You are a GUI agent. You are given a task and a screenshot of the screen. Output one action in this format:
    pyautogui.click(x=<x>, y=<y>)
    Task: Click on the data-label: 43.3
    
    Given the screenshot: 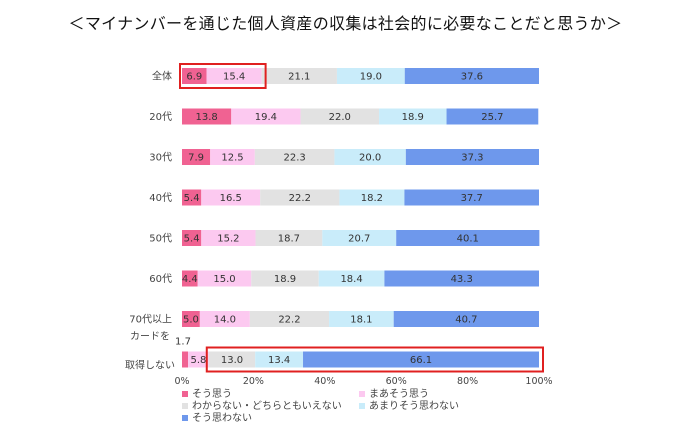 What is the action you would take?
    pyautogui.click(x=462, y=279)
    